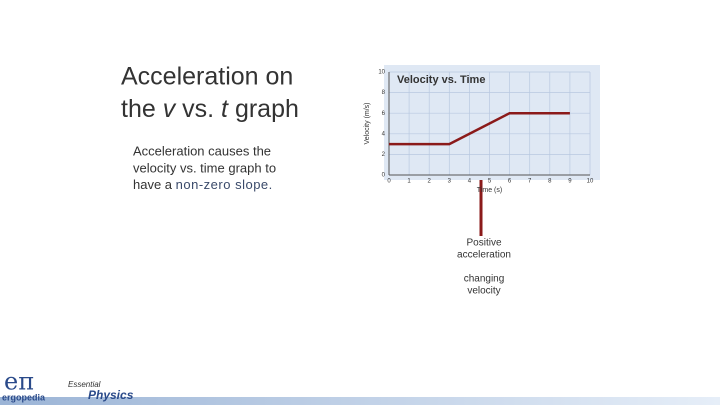  What do you see at coordinates (24, 397) in the screenshot?
I see `logo-name: ergopedia` at bounding box center [24, 397].